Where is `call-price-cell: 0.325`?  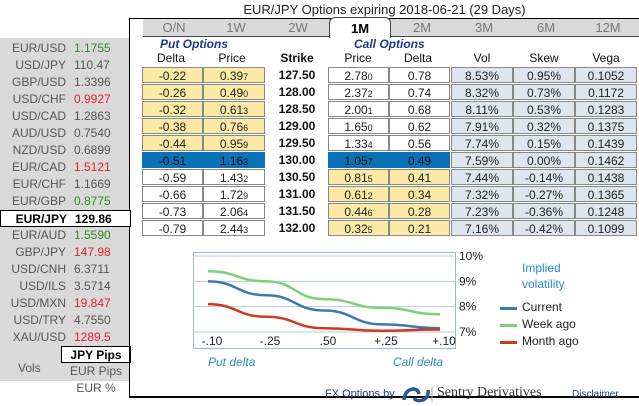 call-price-cell: 0.325 is located at coordinates (358, 228).